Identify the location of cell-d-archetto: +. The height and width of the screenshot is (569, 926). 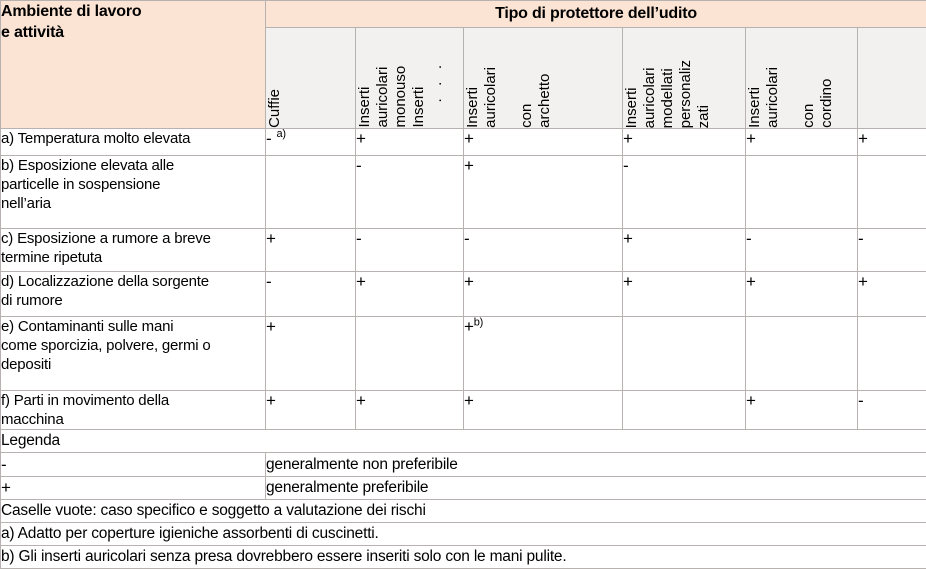
(543, 294).